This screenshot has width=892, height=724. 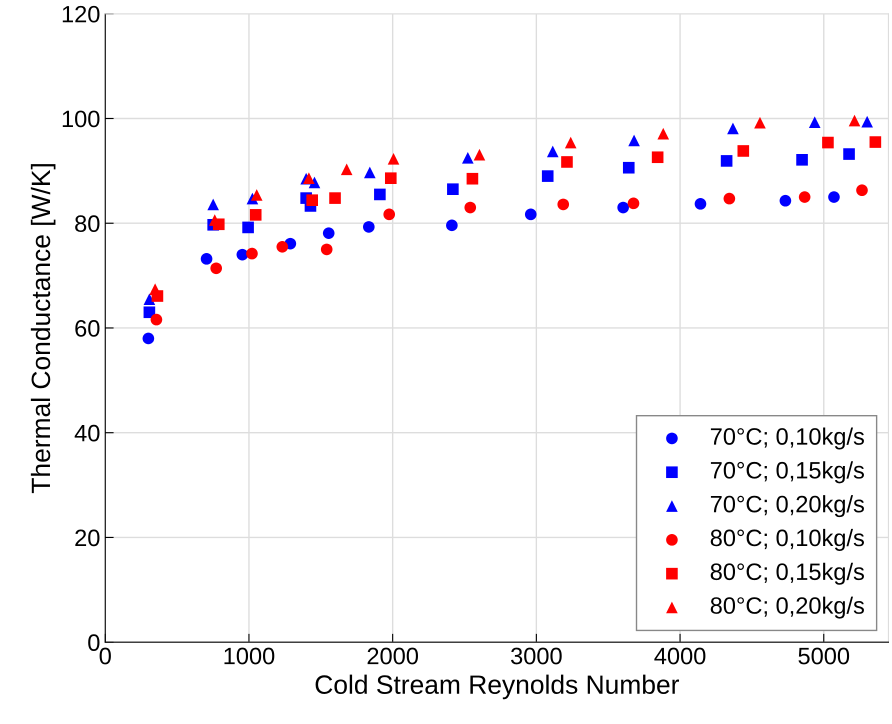 What do you see at coordinates (94, 642) in the screenshot?
I see `y-tick-label: 0` at bounding box center [94, 642].